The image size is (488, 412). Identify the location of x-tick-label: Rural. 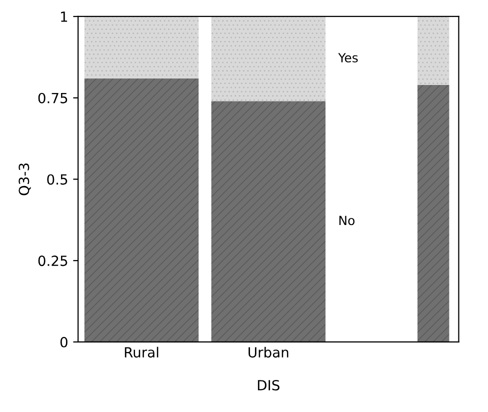
(141, 352).